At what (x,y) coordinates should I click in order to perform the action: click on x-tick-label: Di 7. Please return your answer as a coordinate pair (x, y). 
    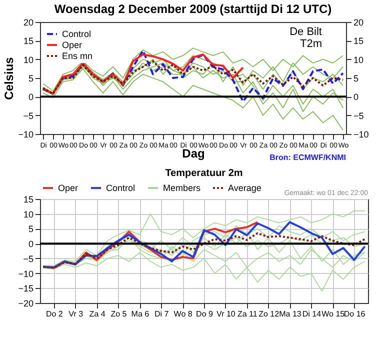
    Looking at the image, I should click on (162, 314).